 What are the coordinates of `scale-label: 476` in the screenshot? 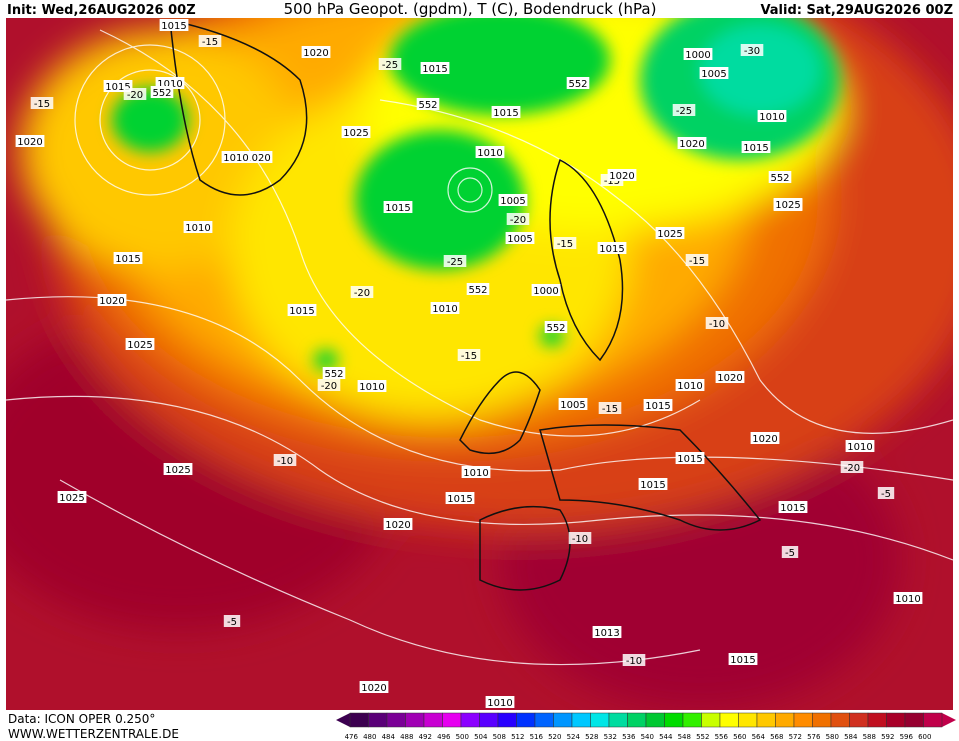 It's located at (352, 737).